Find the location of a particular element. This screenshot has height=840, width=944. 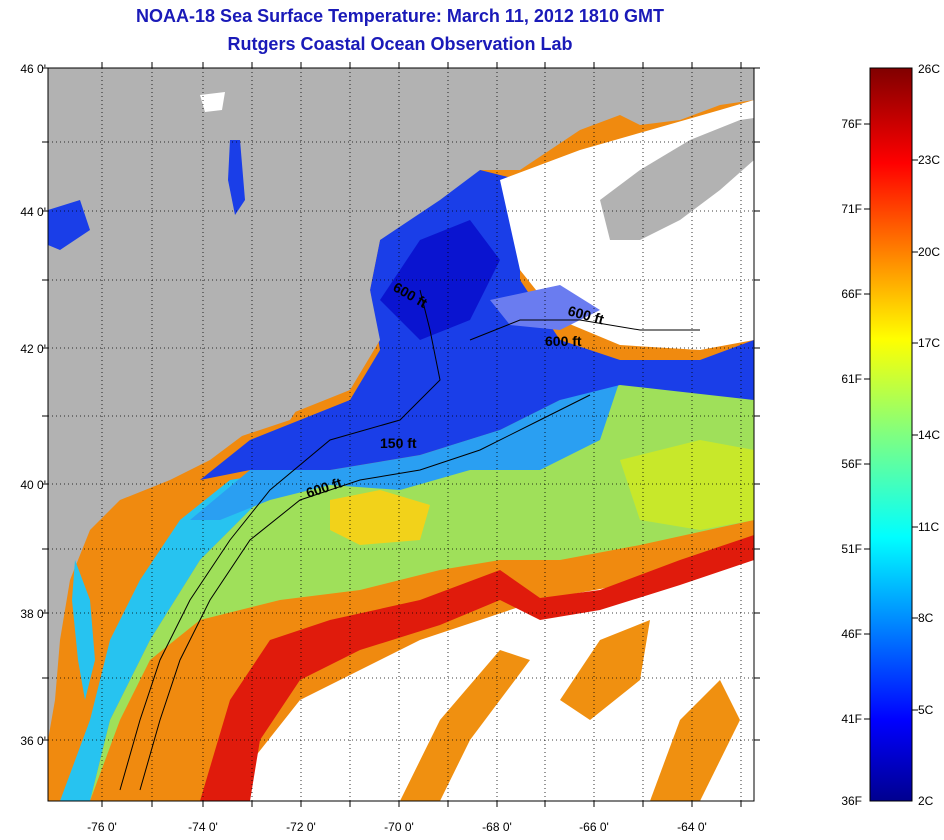

colorbar-scale is located at coordinates (891, 434).